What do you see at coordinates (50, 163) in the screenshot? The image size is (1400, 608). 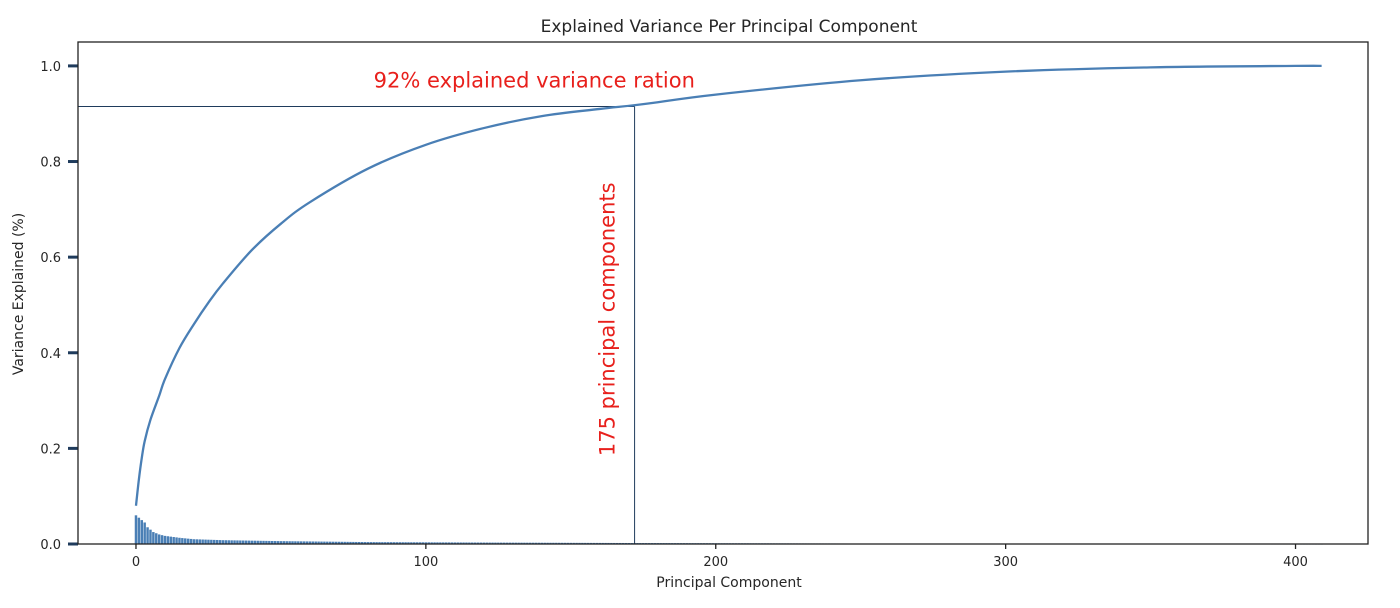 I see `y-tick-label: 0.8` at bounding box center [50, 163].